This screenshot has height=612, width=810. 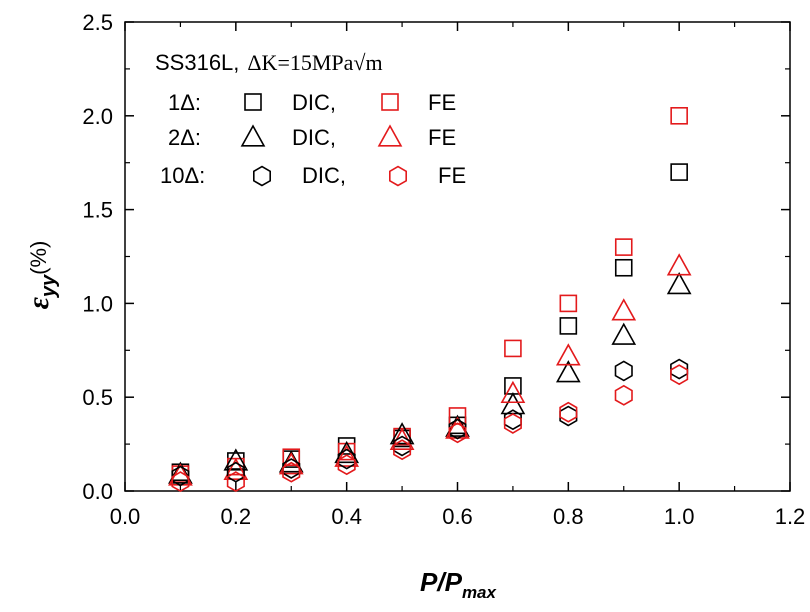 I want to click on y-tick-label: 2.0, so click(x=97, y=116).